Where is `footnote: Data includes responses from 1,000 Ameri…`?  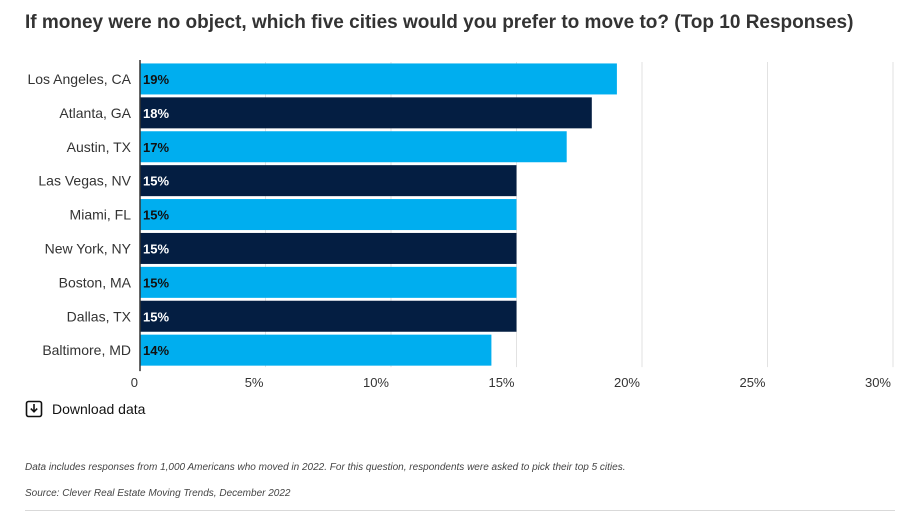 footnote: Data includes responses from 1,000 Ameri… is located at coordinates (325, 467).